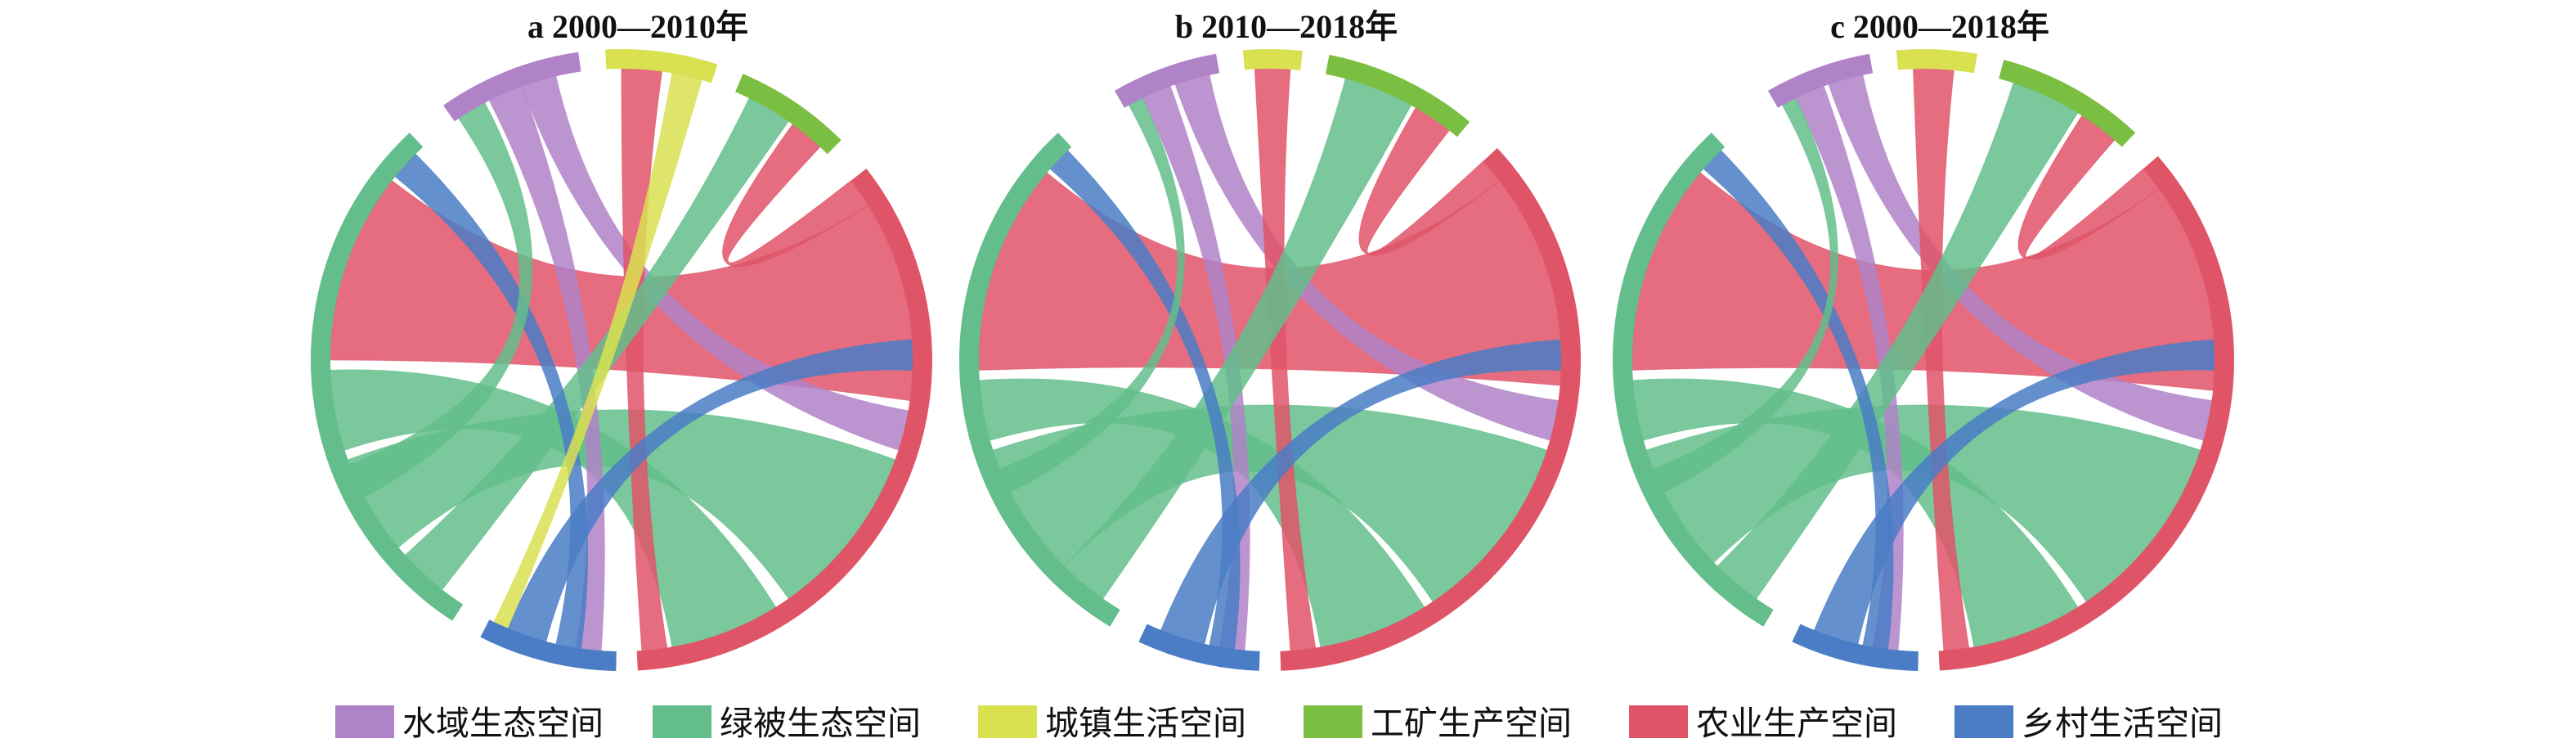 This screenshot has width=2576, height=752. What do you see at coordinates (821, 723) in the screenshot?
I see `legend-label-green: 绿被生态空间` at bounding box center [821, 723].